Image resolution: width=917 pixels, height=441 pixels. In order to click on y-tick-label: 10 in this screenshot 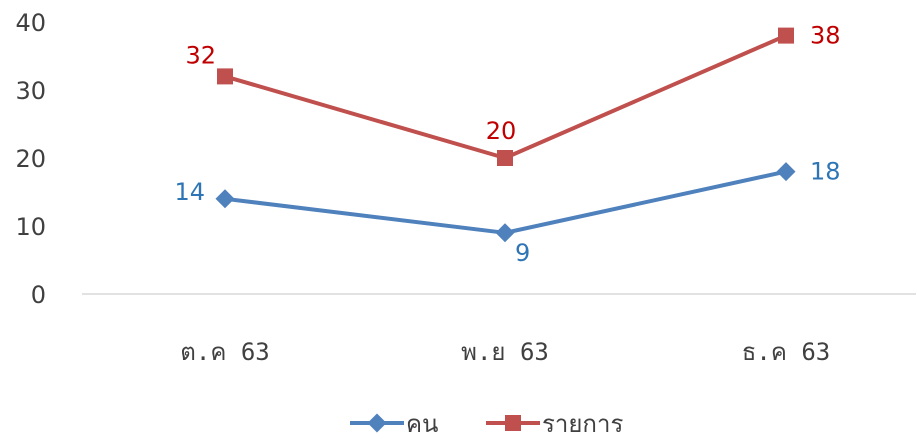, I will do `click(30, 227)`.